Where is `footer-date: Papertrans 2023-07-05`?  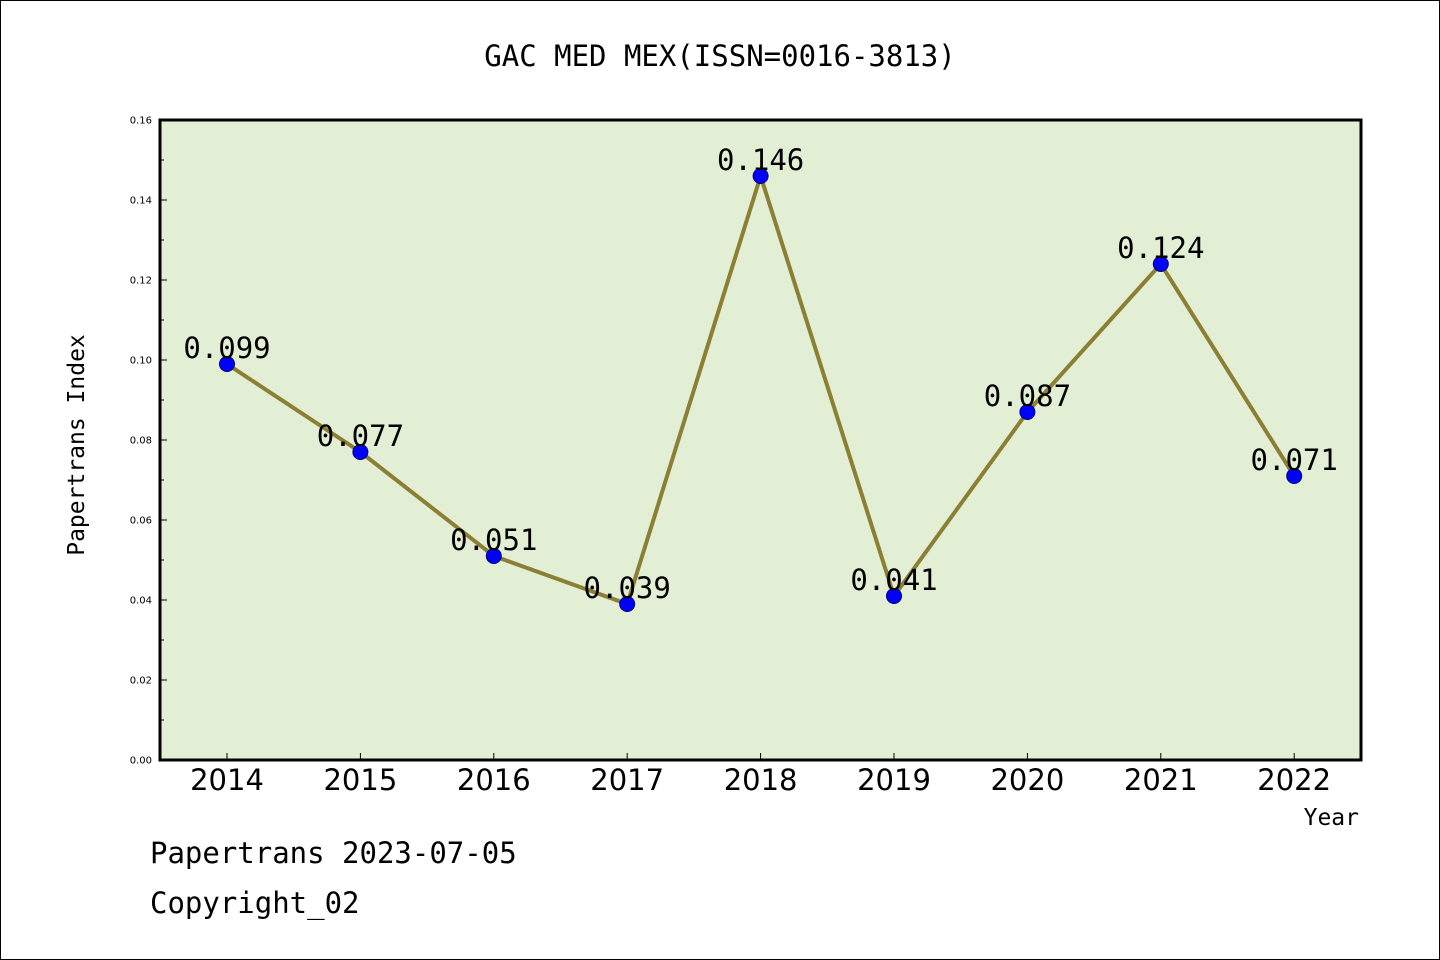 footer-date: Papertrans 2023-07-05 is located at coordinates (333, 853).